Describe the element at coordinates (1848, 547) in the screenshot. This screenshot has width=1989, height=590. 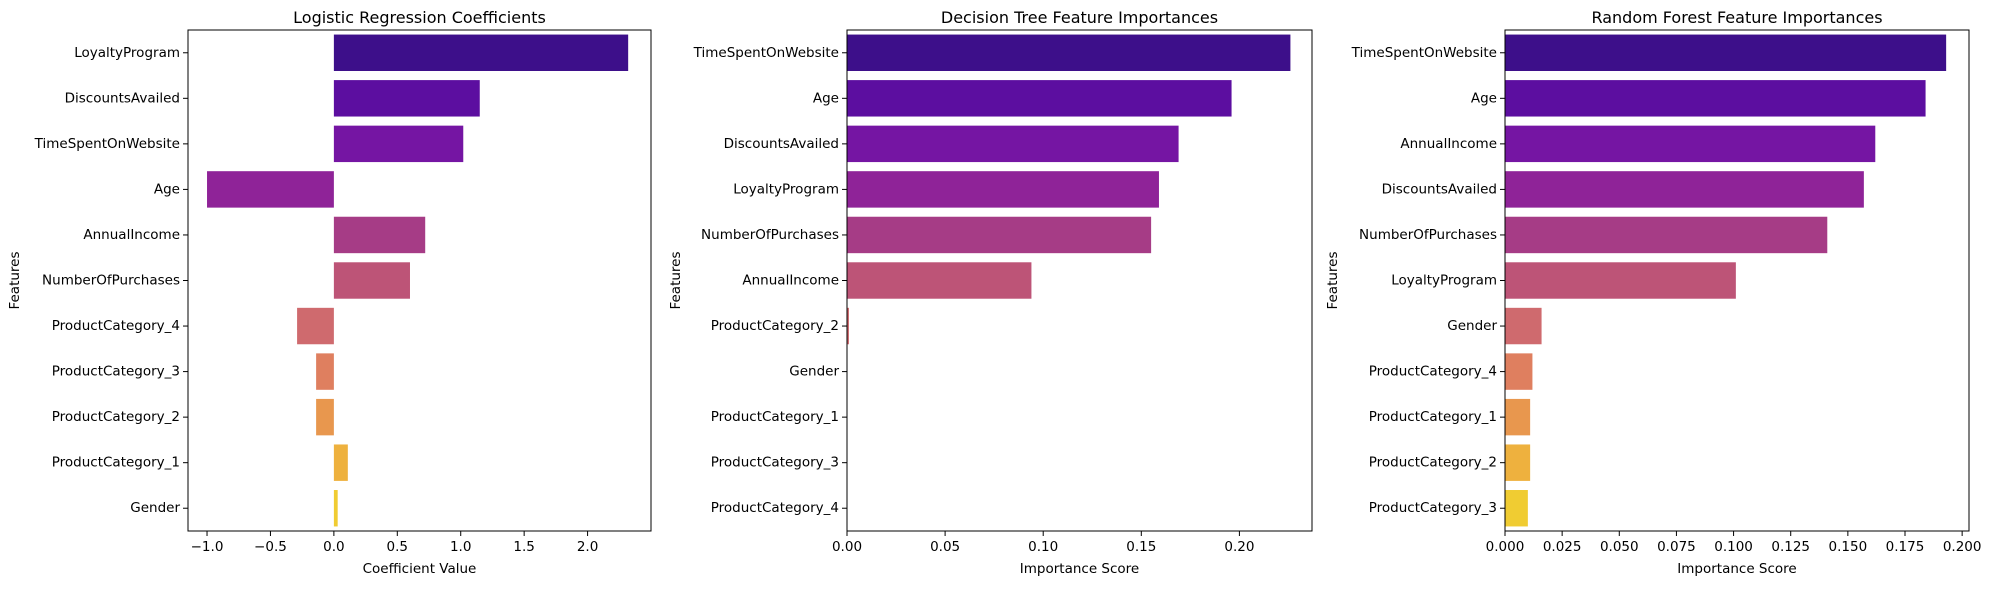
I see `x-tick-label: 0.150` at that location.